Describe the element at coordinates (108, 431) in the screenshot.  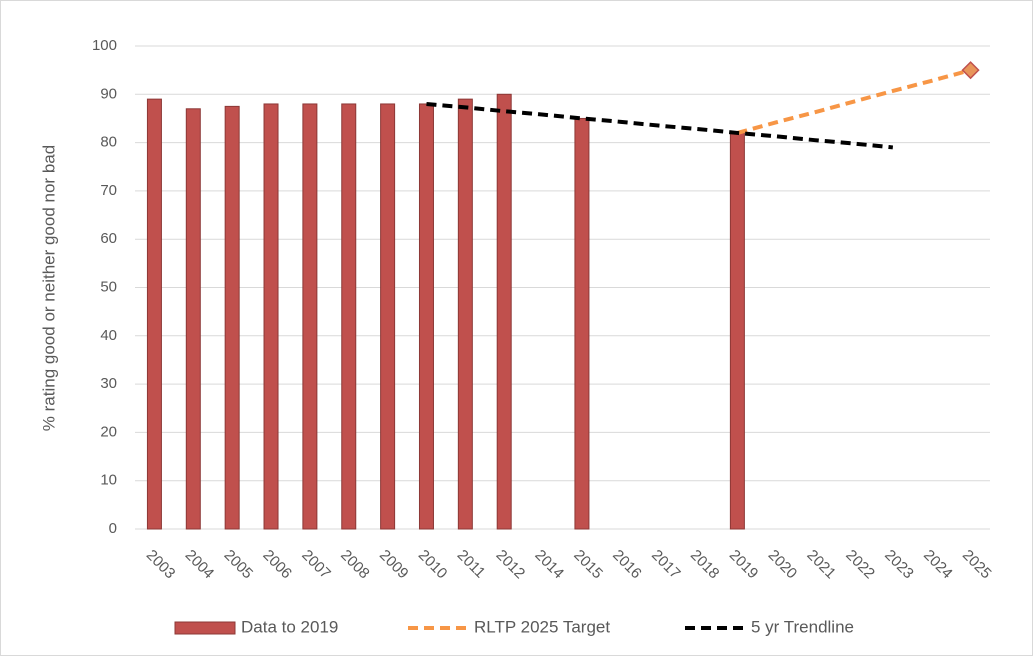
I see `y-tick-label: 20` at that location.